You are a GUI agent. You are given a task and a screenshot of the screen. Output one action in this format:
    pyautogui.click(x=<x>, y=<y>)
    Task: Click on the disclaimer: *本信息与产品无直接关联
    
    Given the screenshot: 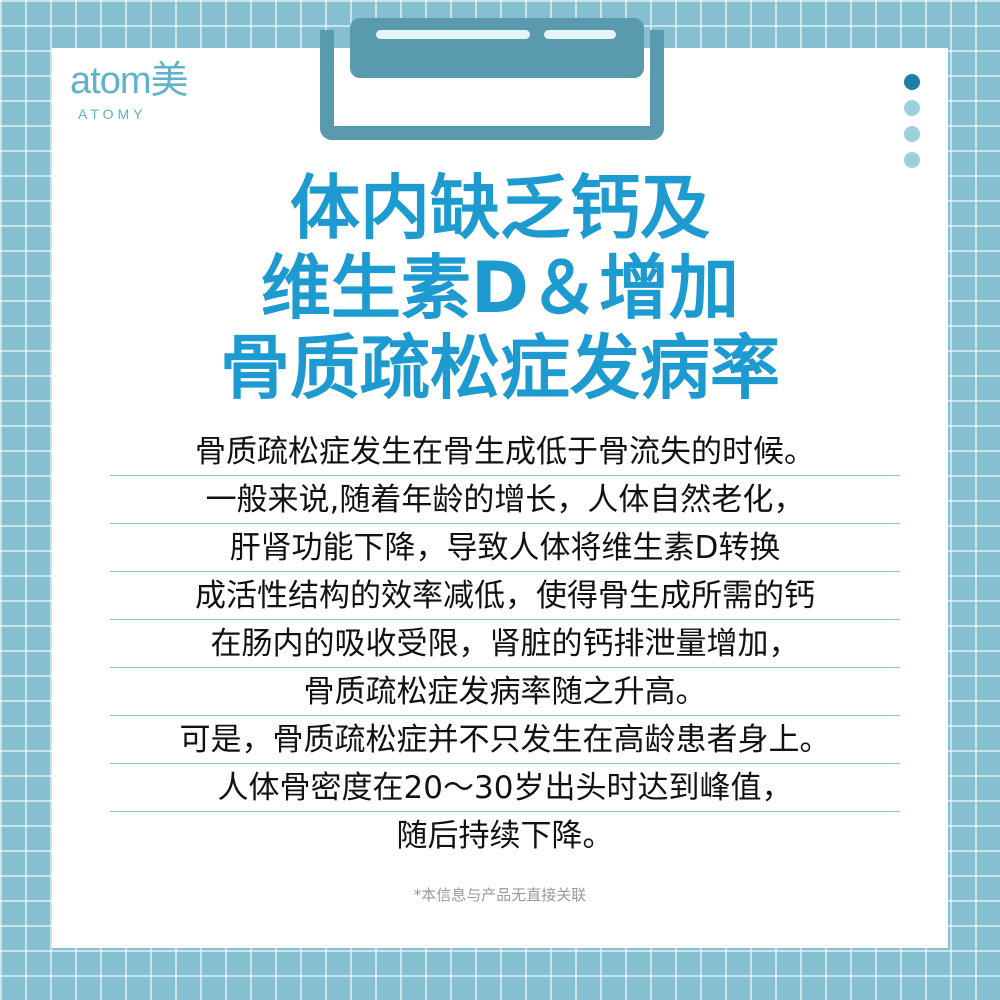 What is the action you would take?
    pyautogui.click(x=500, y=895)
    